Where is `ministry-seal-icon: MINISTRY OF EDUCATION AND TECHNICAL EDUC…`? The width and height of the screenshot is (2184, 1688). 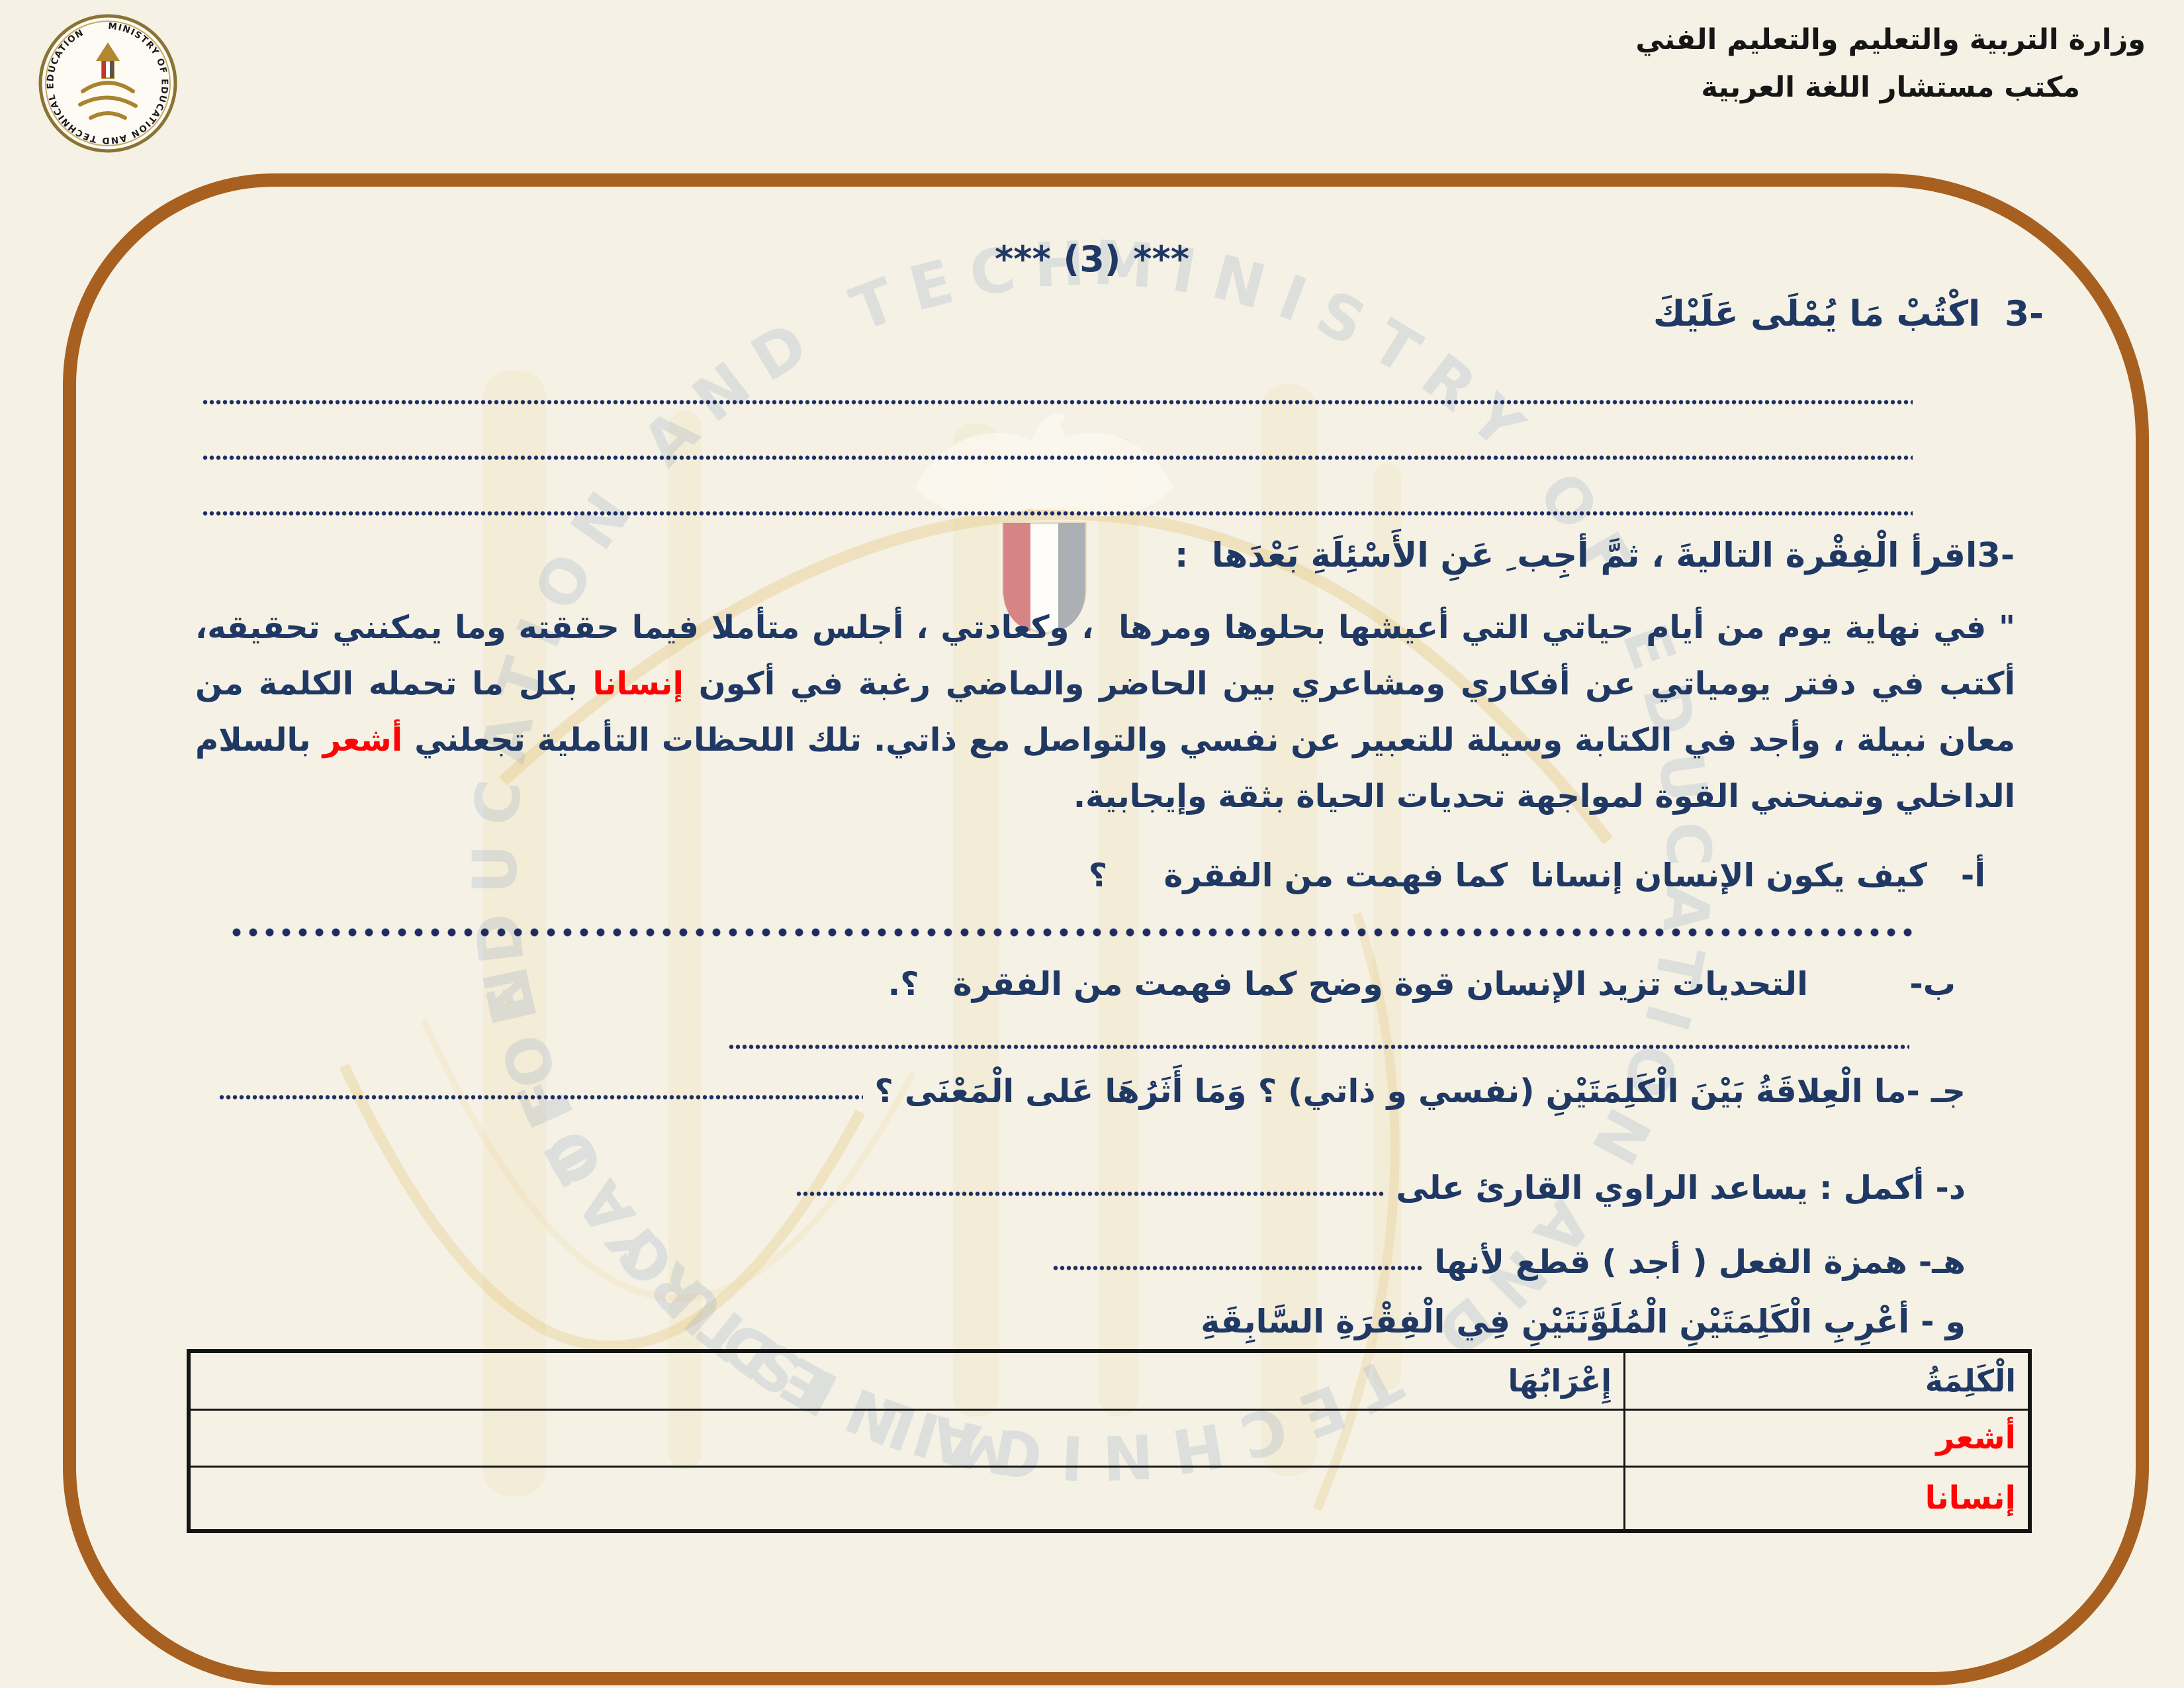
ministry-seal-icon: MINISTRY OF EDUCATION AND TECHNICAL EDUC… is located at coordinates (108, 83).